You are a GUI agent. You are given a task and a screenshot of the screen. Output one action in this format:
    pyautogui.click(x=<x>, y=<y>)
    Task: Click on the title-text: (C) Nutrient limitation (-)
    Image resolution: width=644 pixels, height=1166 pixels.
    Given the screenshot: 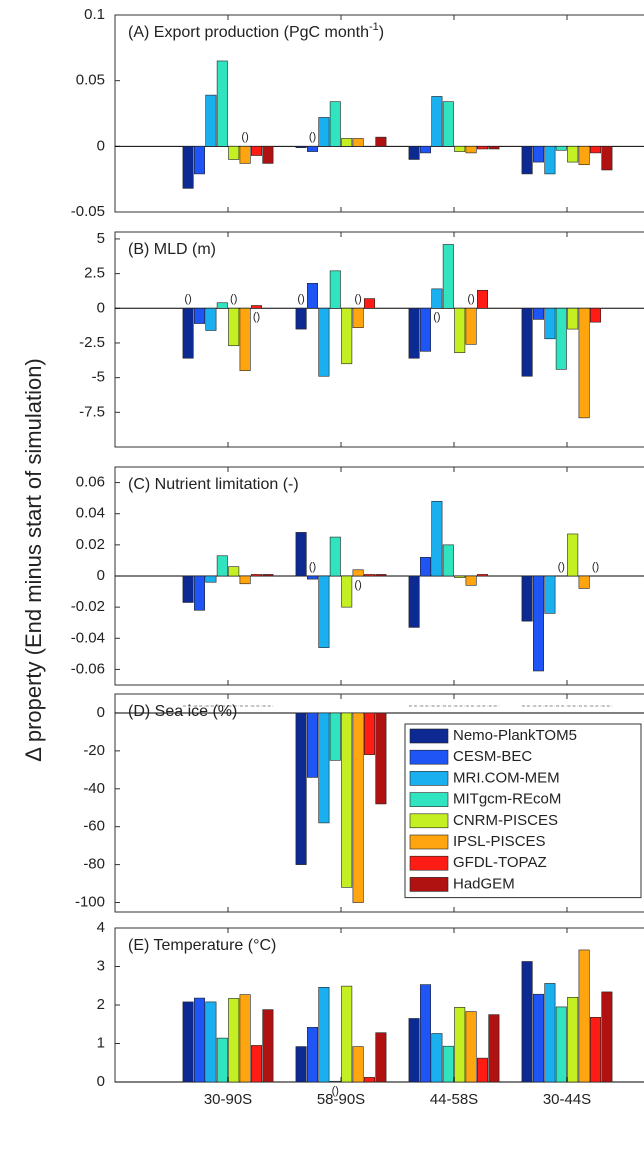 What is the action you would take?
    pyautogui.click(x=213, y=484)
    